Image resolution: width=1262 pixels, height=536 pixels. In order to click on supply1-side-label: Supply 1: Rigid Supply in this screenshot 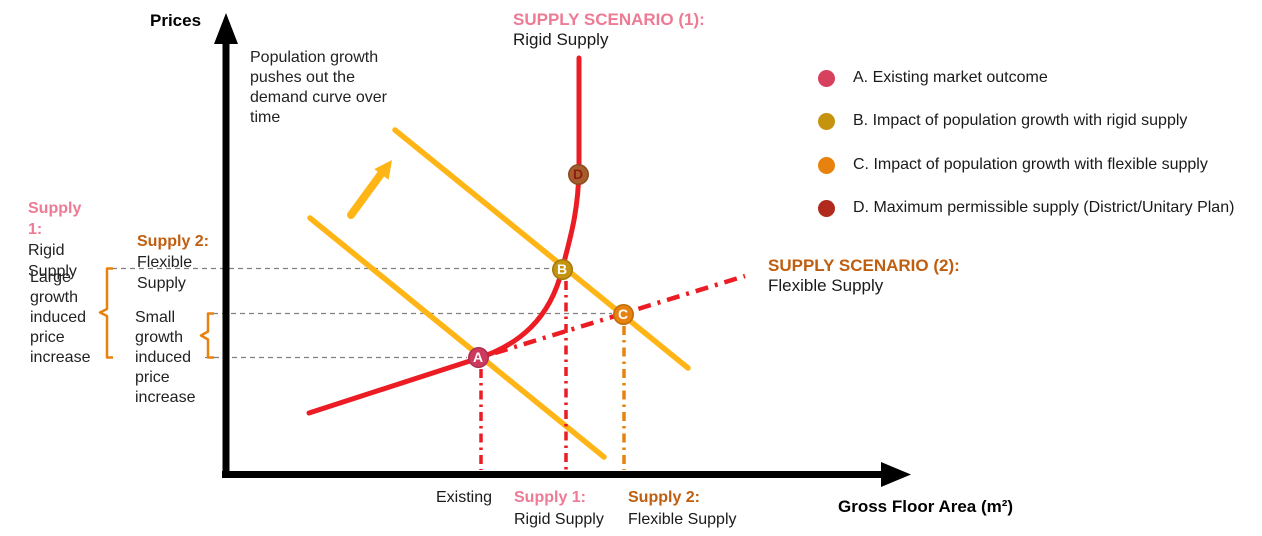, I will do `click(63, 240)`.